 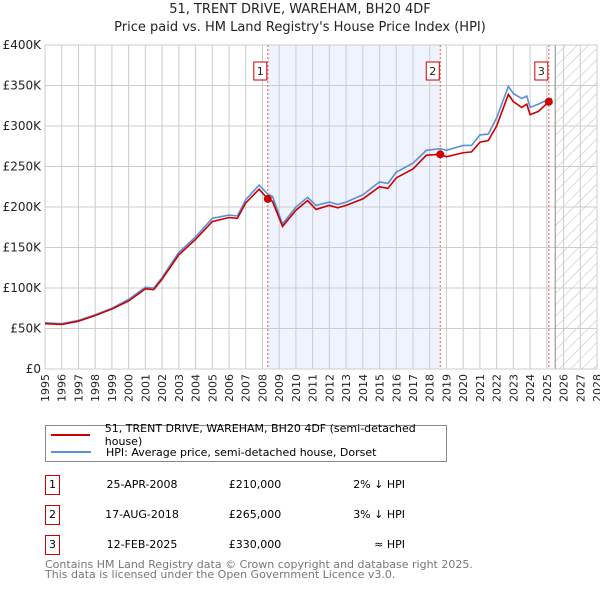 I want to click on sale-row: 2 17-AUG-2018 £265,000 3% ↓ HPI, so click(x=255, y=515).